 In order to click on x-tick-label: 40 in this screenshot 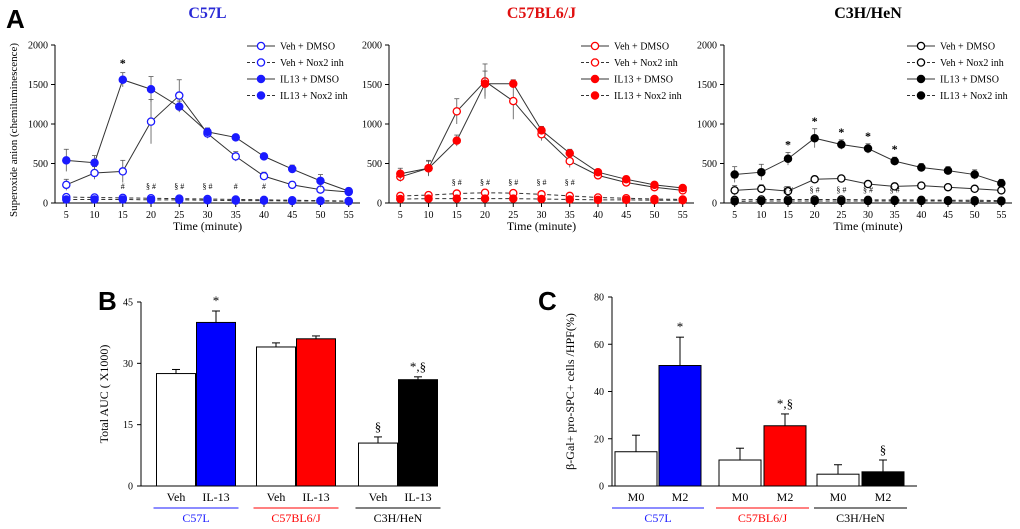, I will do `click(264, 215)`.